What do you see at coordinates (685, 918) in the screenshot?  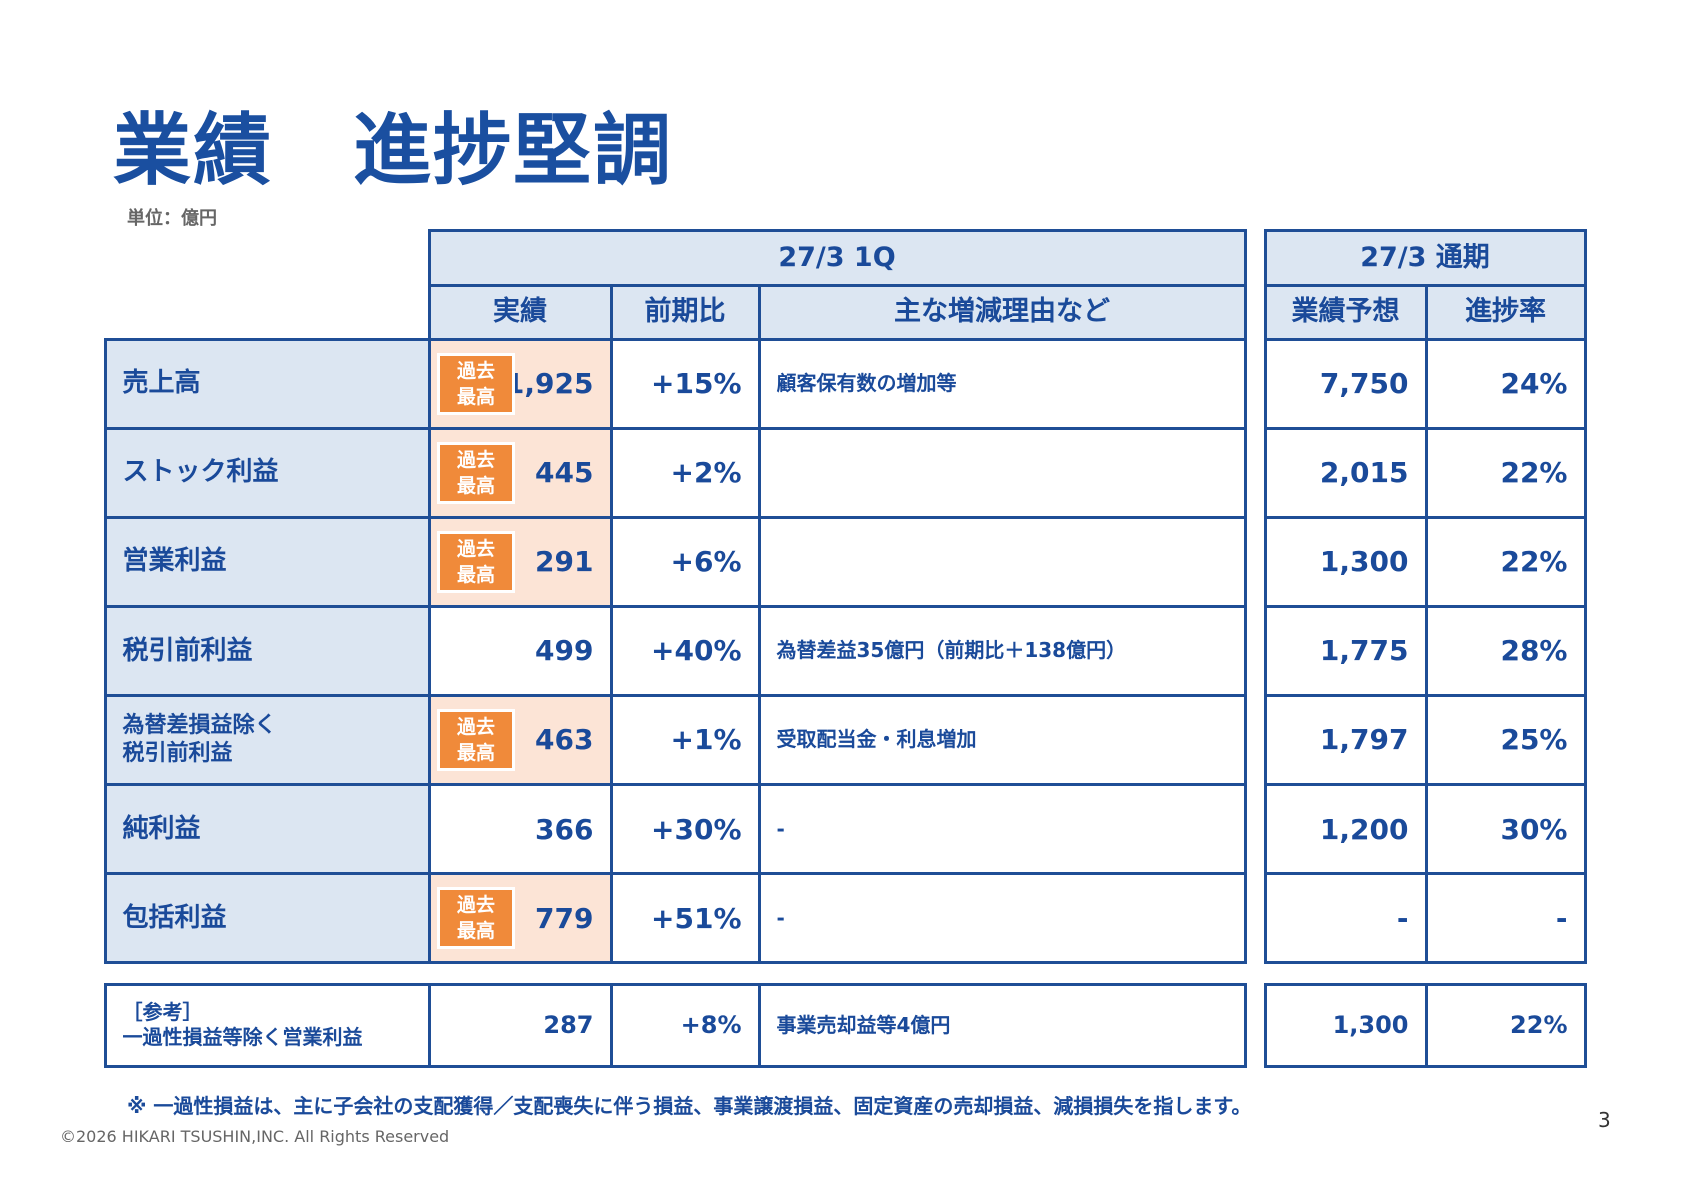 I see `yoy: +51%` at bounding box center [685, 918].